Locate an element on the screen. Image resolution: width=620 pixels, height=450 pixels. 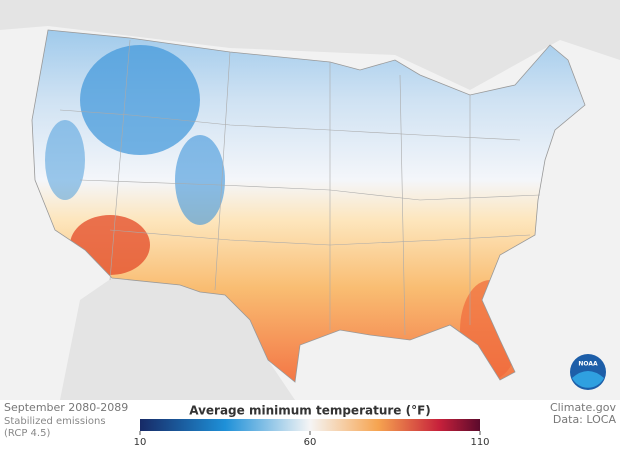
tick-label: 110 is located at coordinates (479, 442).